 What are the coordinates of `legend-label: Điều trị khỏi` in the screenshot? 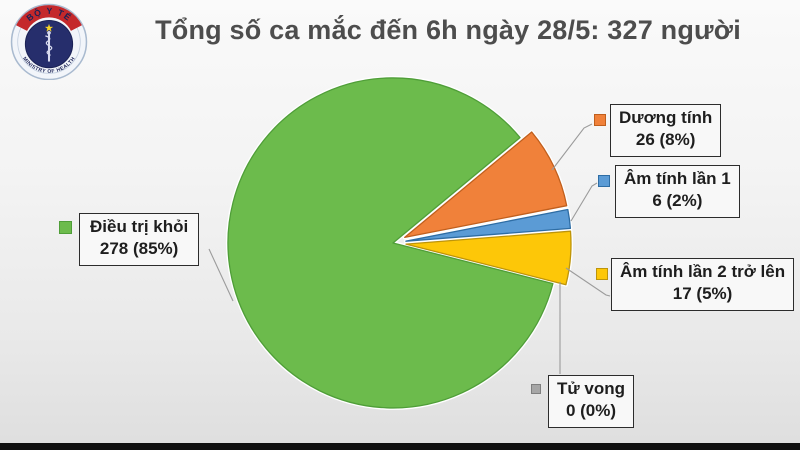 It's located at (139, 226).